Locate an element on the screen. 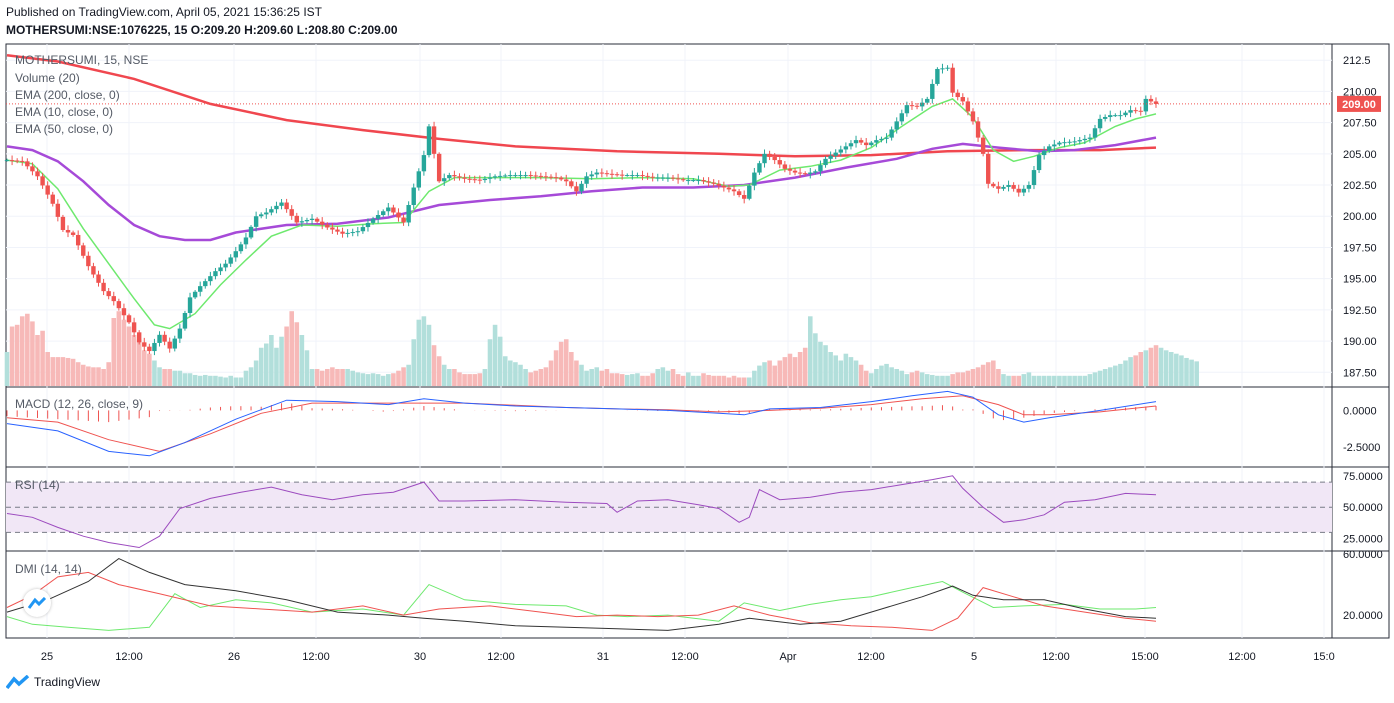  legend-ema200: EMA (200, close, 0) is located at coordinates (67, 95).